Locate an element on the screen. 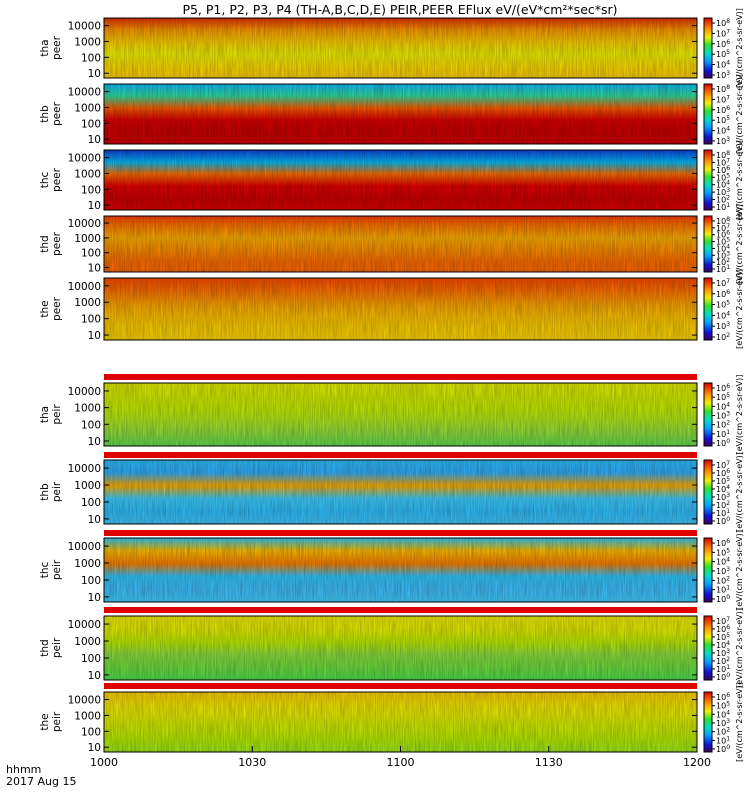 This screenshot has height=800, width=750. x-tick-label: 1130 is located at coordinates (549, 762).